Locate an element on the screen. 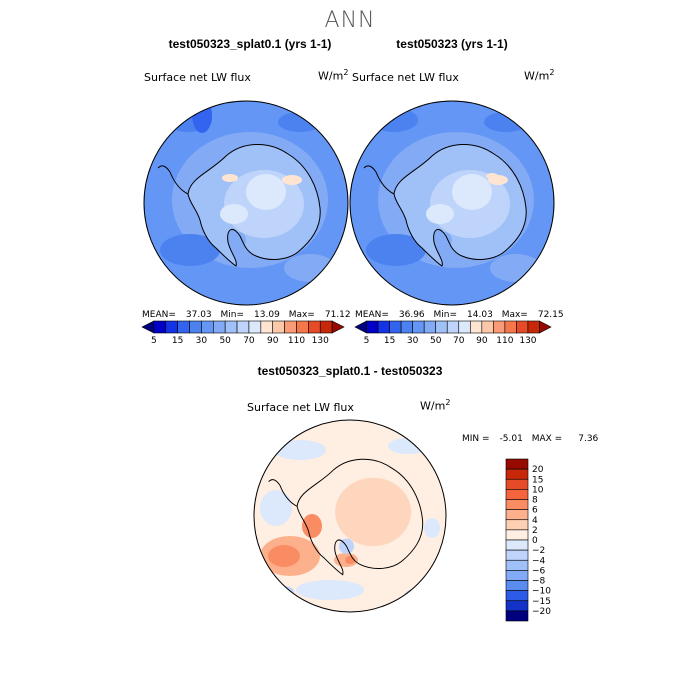 This screenshot has width=700, height=700. diff-colorbar-tick-label: 15 is located at coordinates (537, 480).